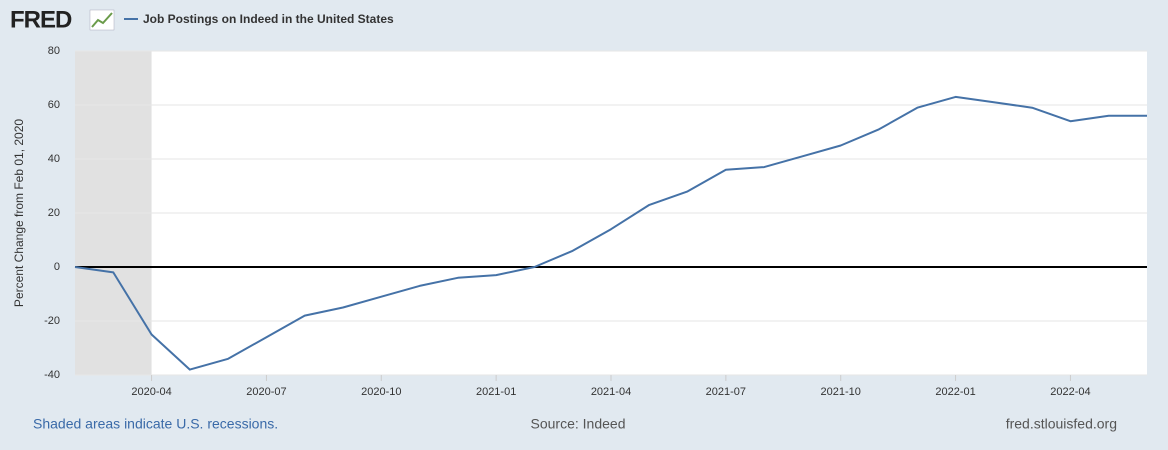  Describe the element at coordinates (52, 375) in the screenshot. I see `y-tick-label: -40` at that location.